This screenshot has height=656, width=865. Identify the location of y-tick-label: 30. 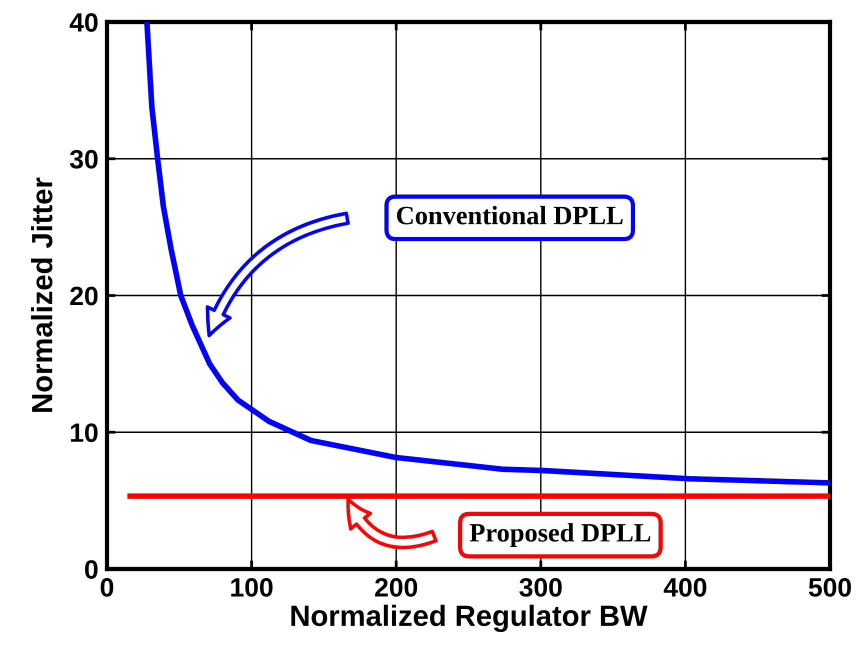
(84, 159).